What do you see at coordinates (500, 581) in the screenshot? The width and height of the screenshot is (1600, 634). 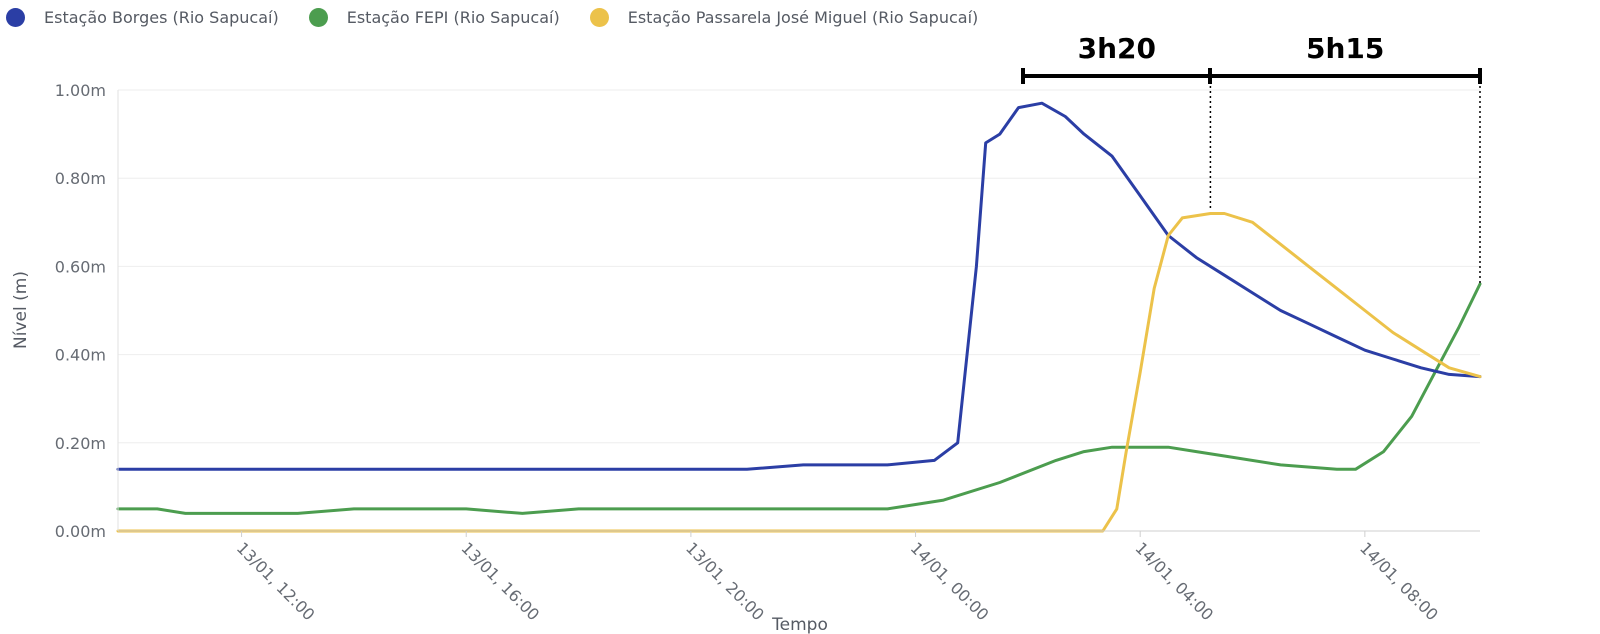 I see `x-tick-label: 13/01, 16:00` at bounding box center [500, 581].